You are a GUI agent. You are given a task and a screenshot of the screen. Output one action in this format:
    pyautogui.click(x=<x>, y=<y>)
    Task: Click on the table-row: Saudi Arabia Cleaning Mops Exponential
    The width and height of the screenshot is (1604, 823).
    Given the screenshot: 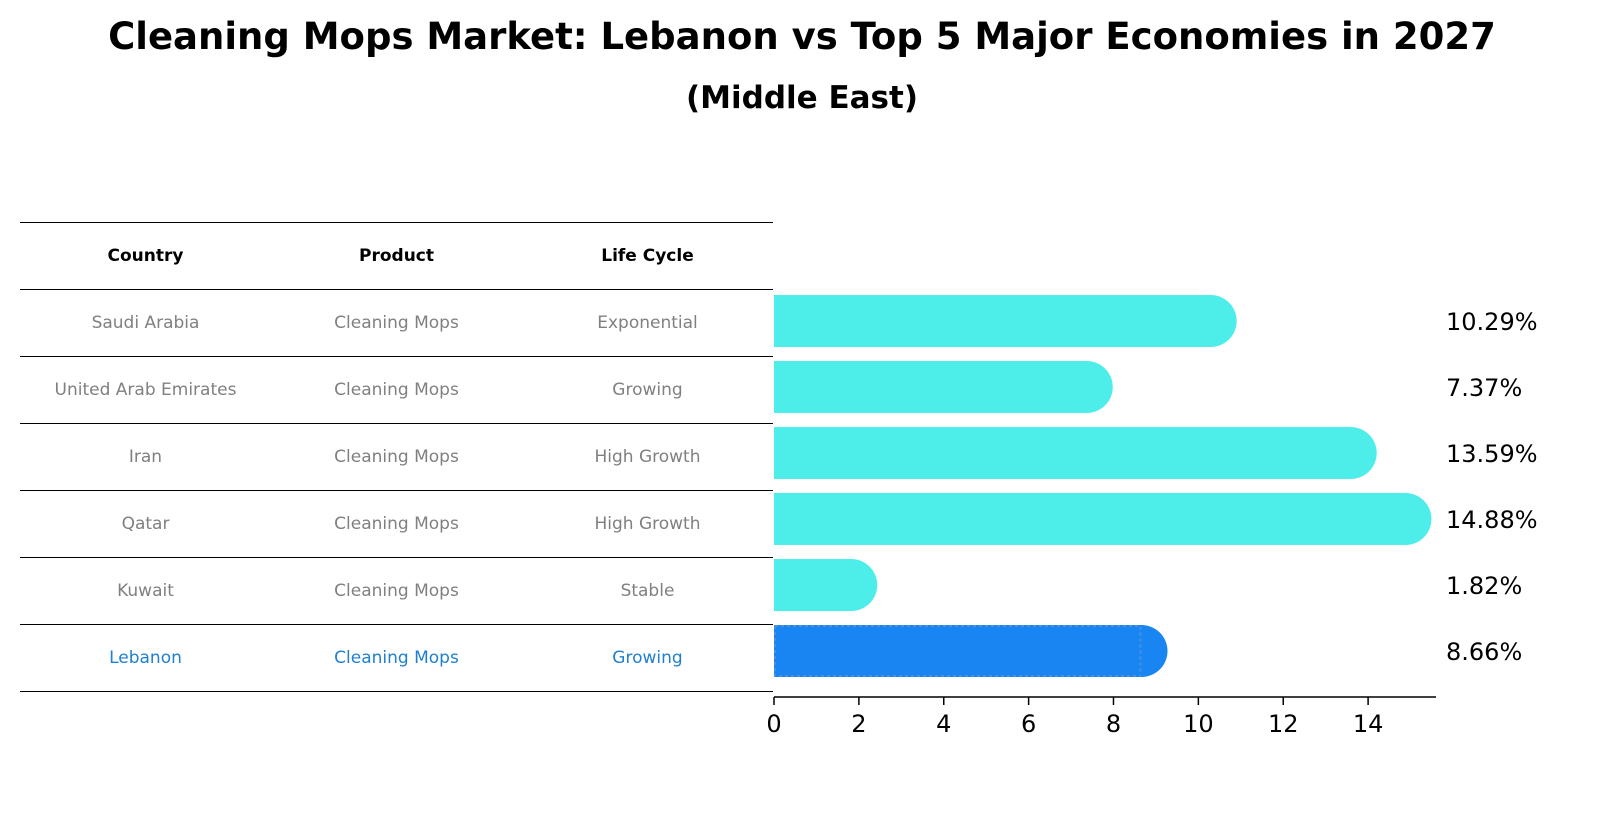 What is the action you would take?
    pyautogui.click(x=396, y=322)
    